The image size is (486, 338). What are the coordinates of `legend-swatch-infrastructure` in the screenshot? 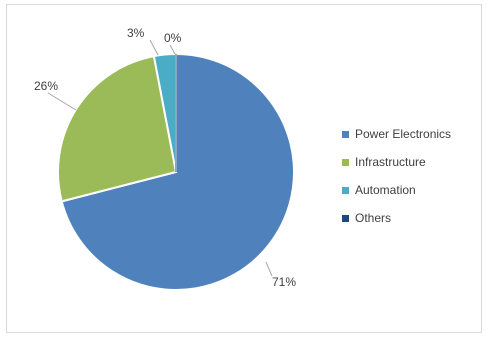 It's located at (345, 162).